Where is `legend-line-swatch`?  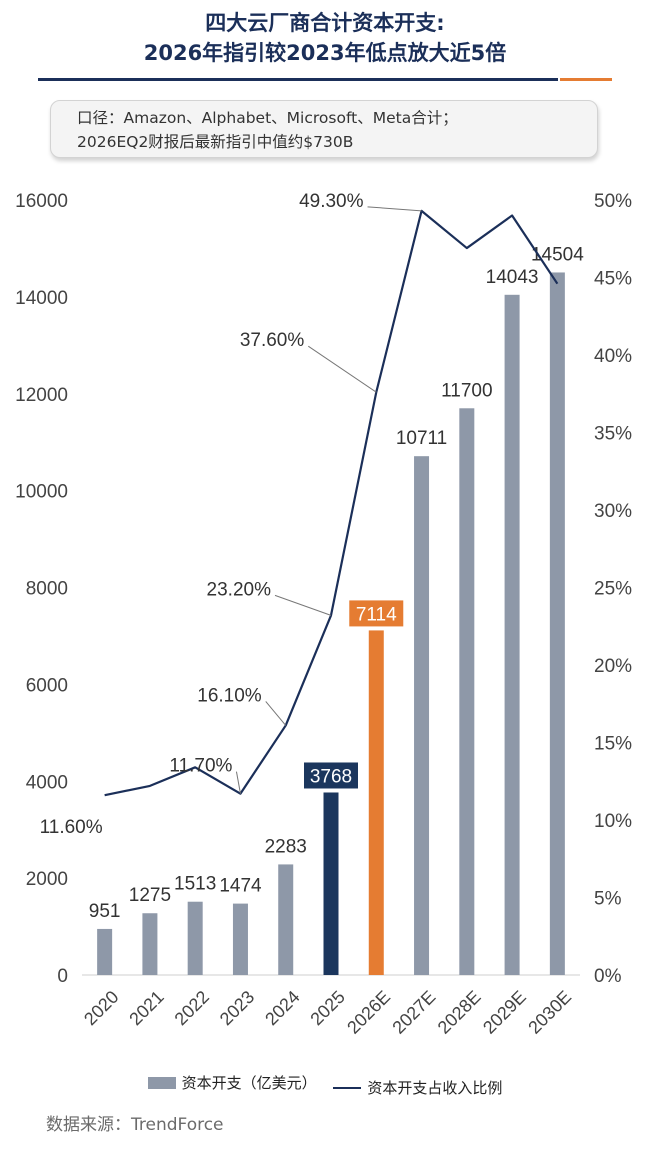
legend-line-swatch is located at coordinates (347, 1087).